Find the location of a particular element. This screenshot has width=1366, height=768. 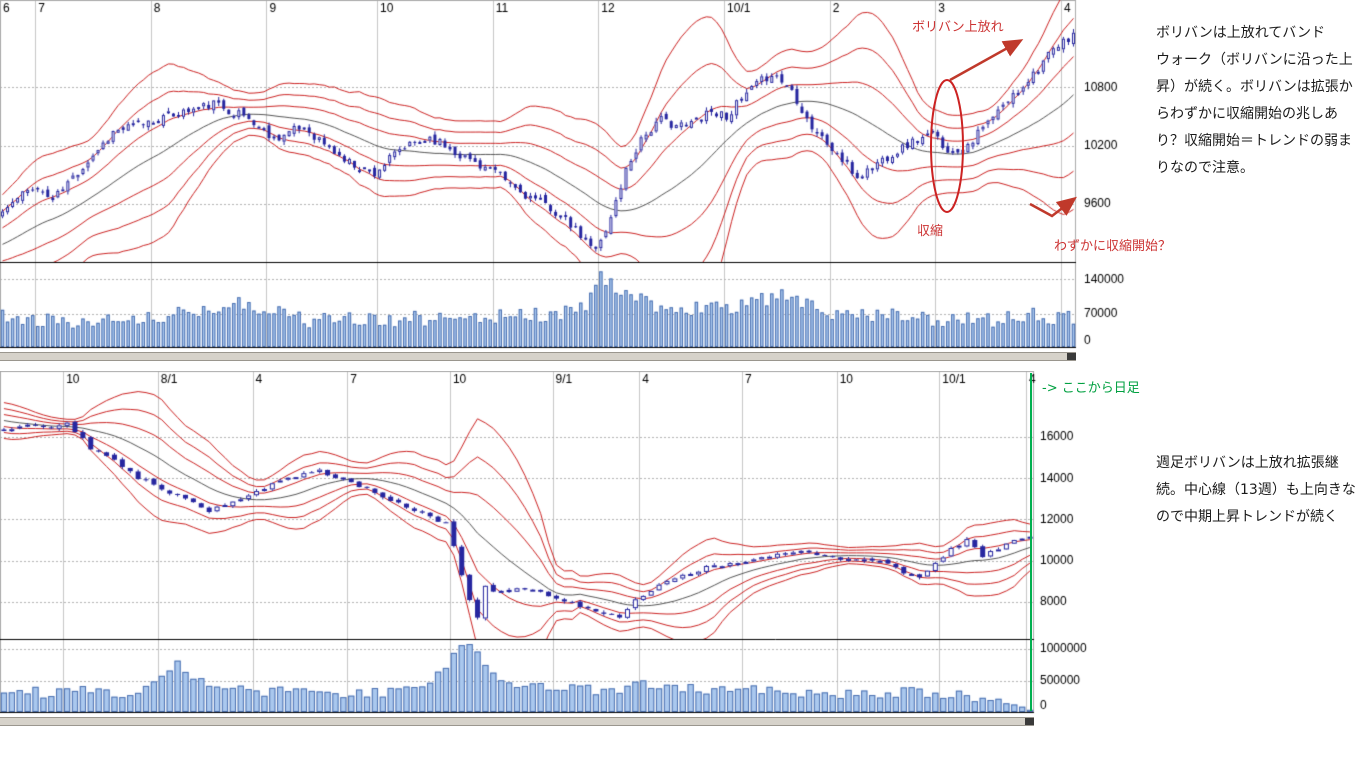

daily-scrollbar-thumb is located at coordinates (1071, 356).